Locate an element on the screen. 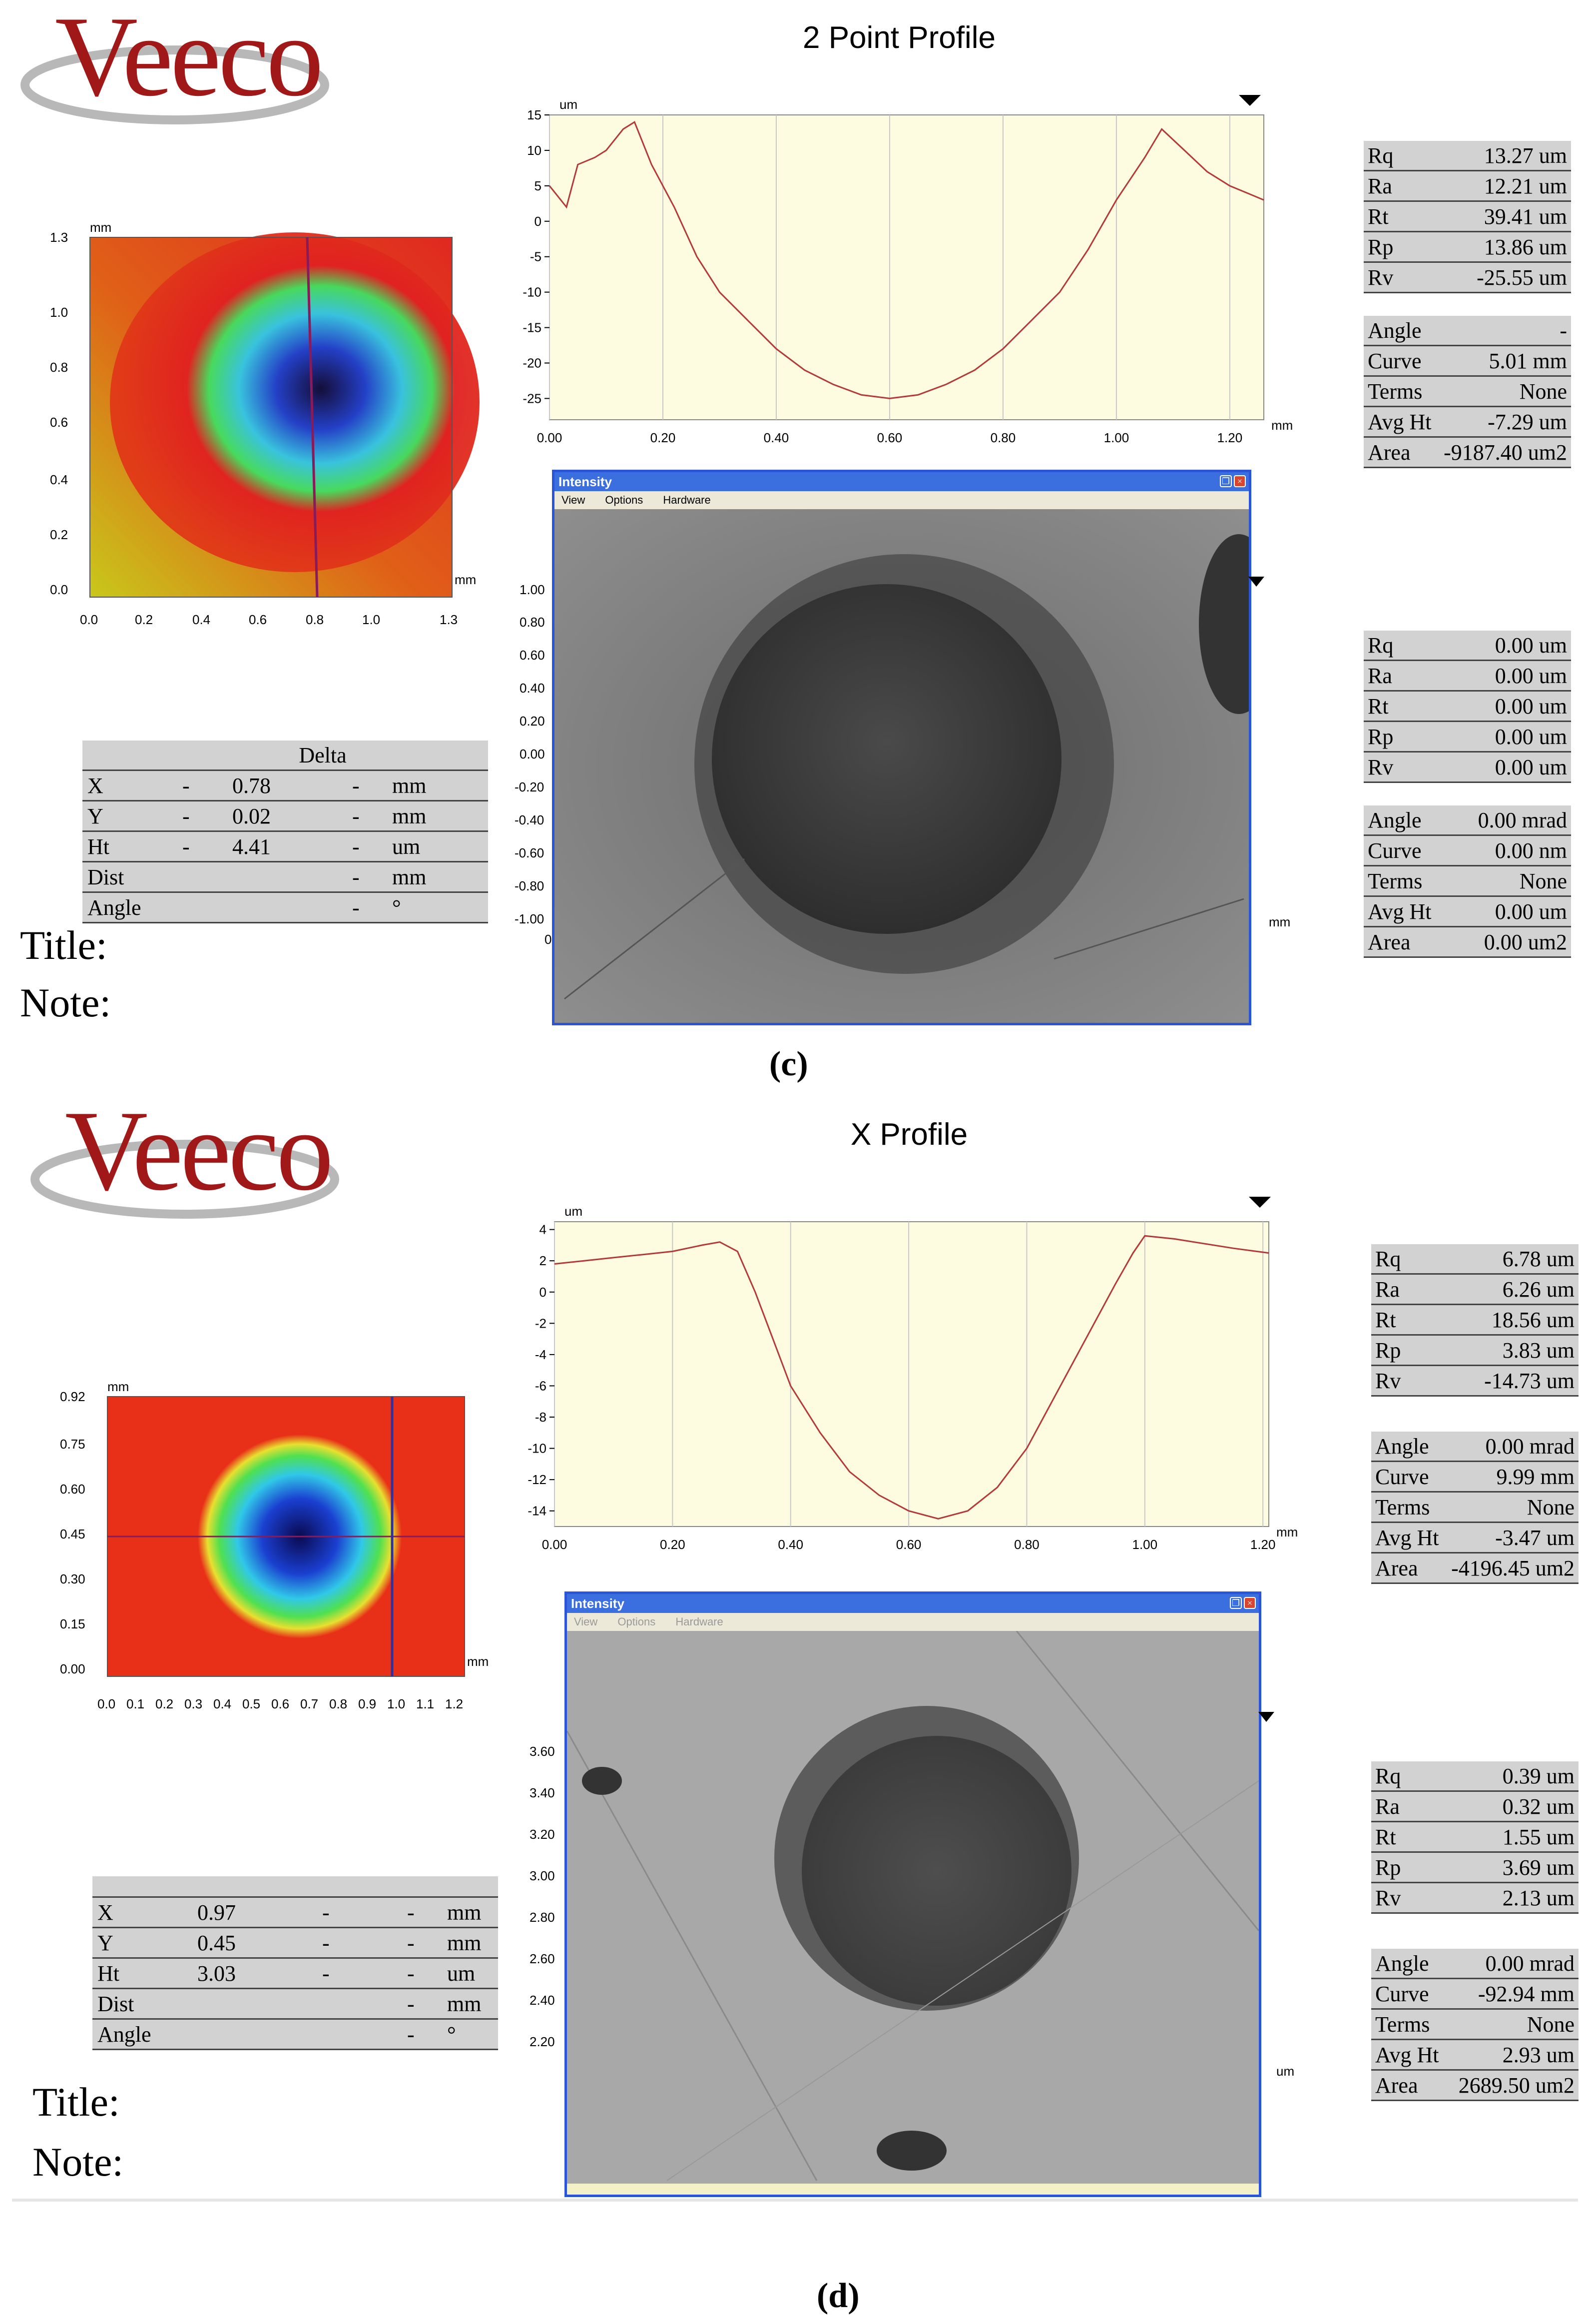 Image resolution: width=1590 pixels, height=2324 pixels. stat-label: Rt is located at coordinates (1390, 216).